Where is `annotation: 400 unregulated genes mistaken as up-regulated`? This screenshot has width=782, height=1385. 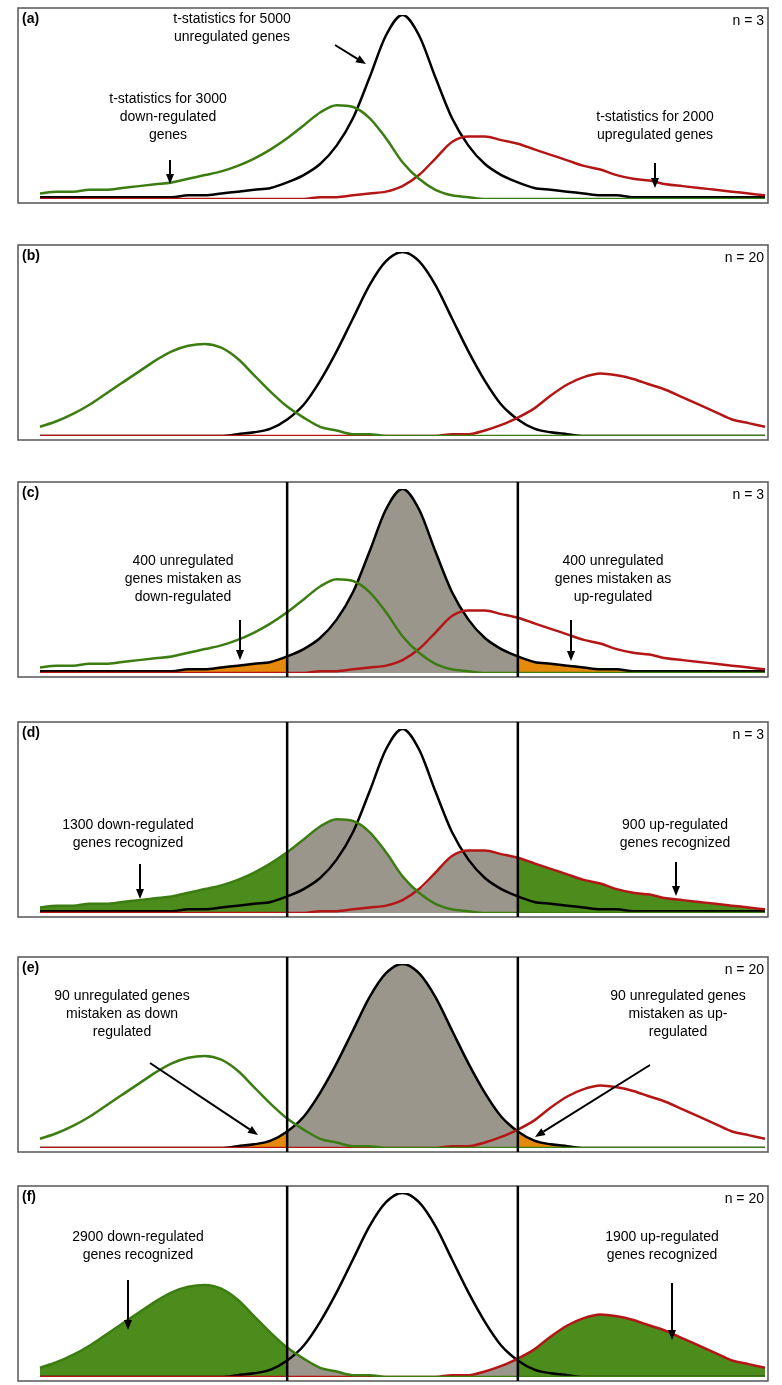 annotation: 400 unregulated genes mistaken as up-regulated is located at coordinates (613, 577).